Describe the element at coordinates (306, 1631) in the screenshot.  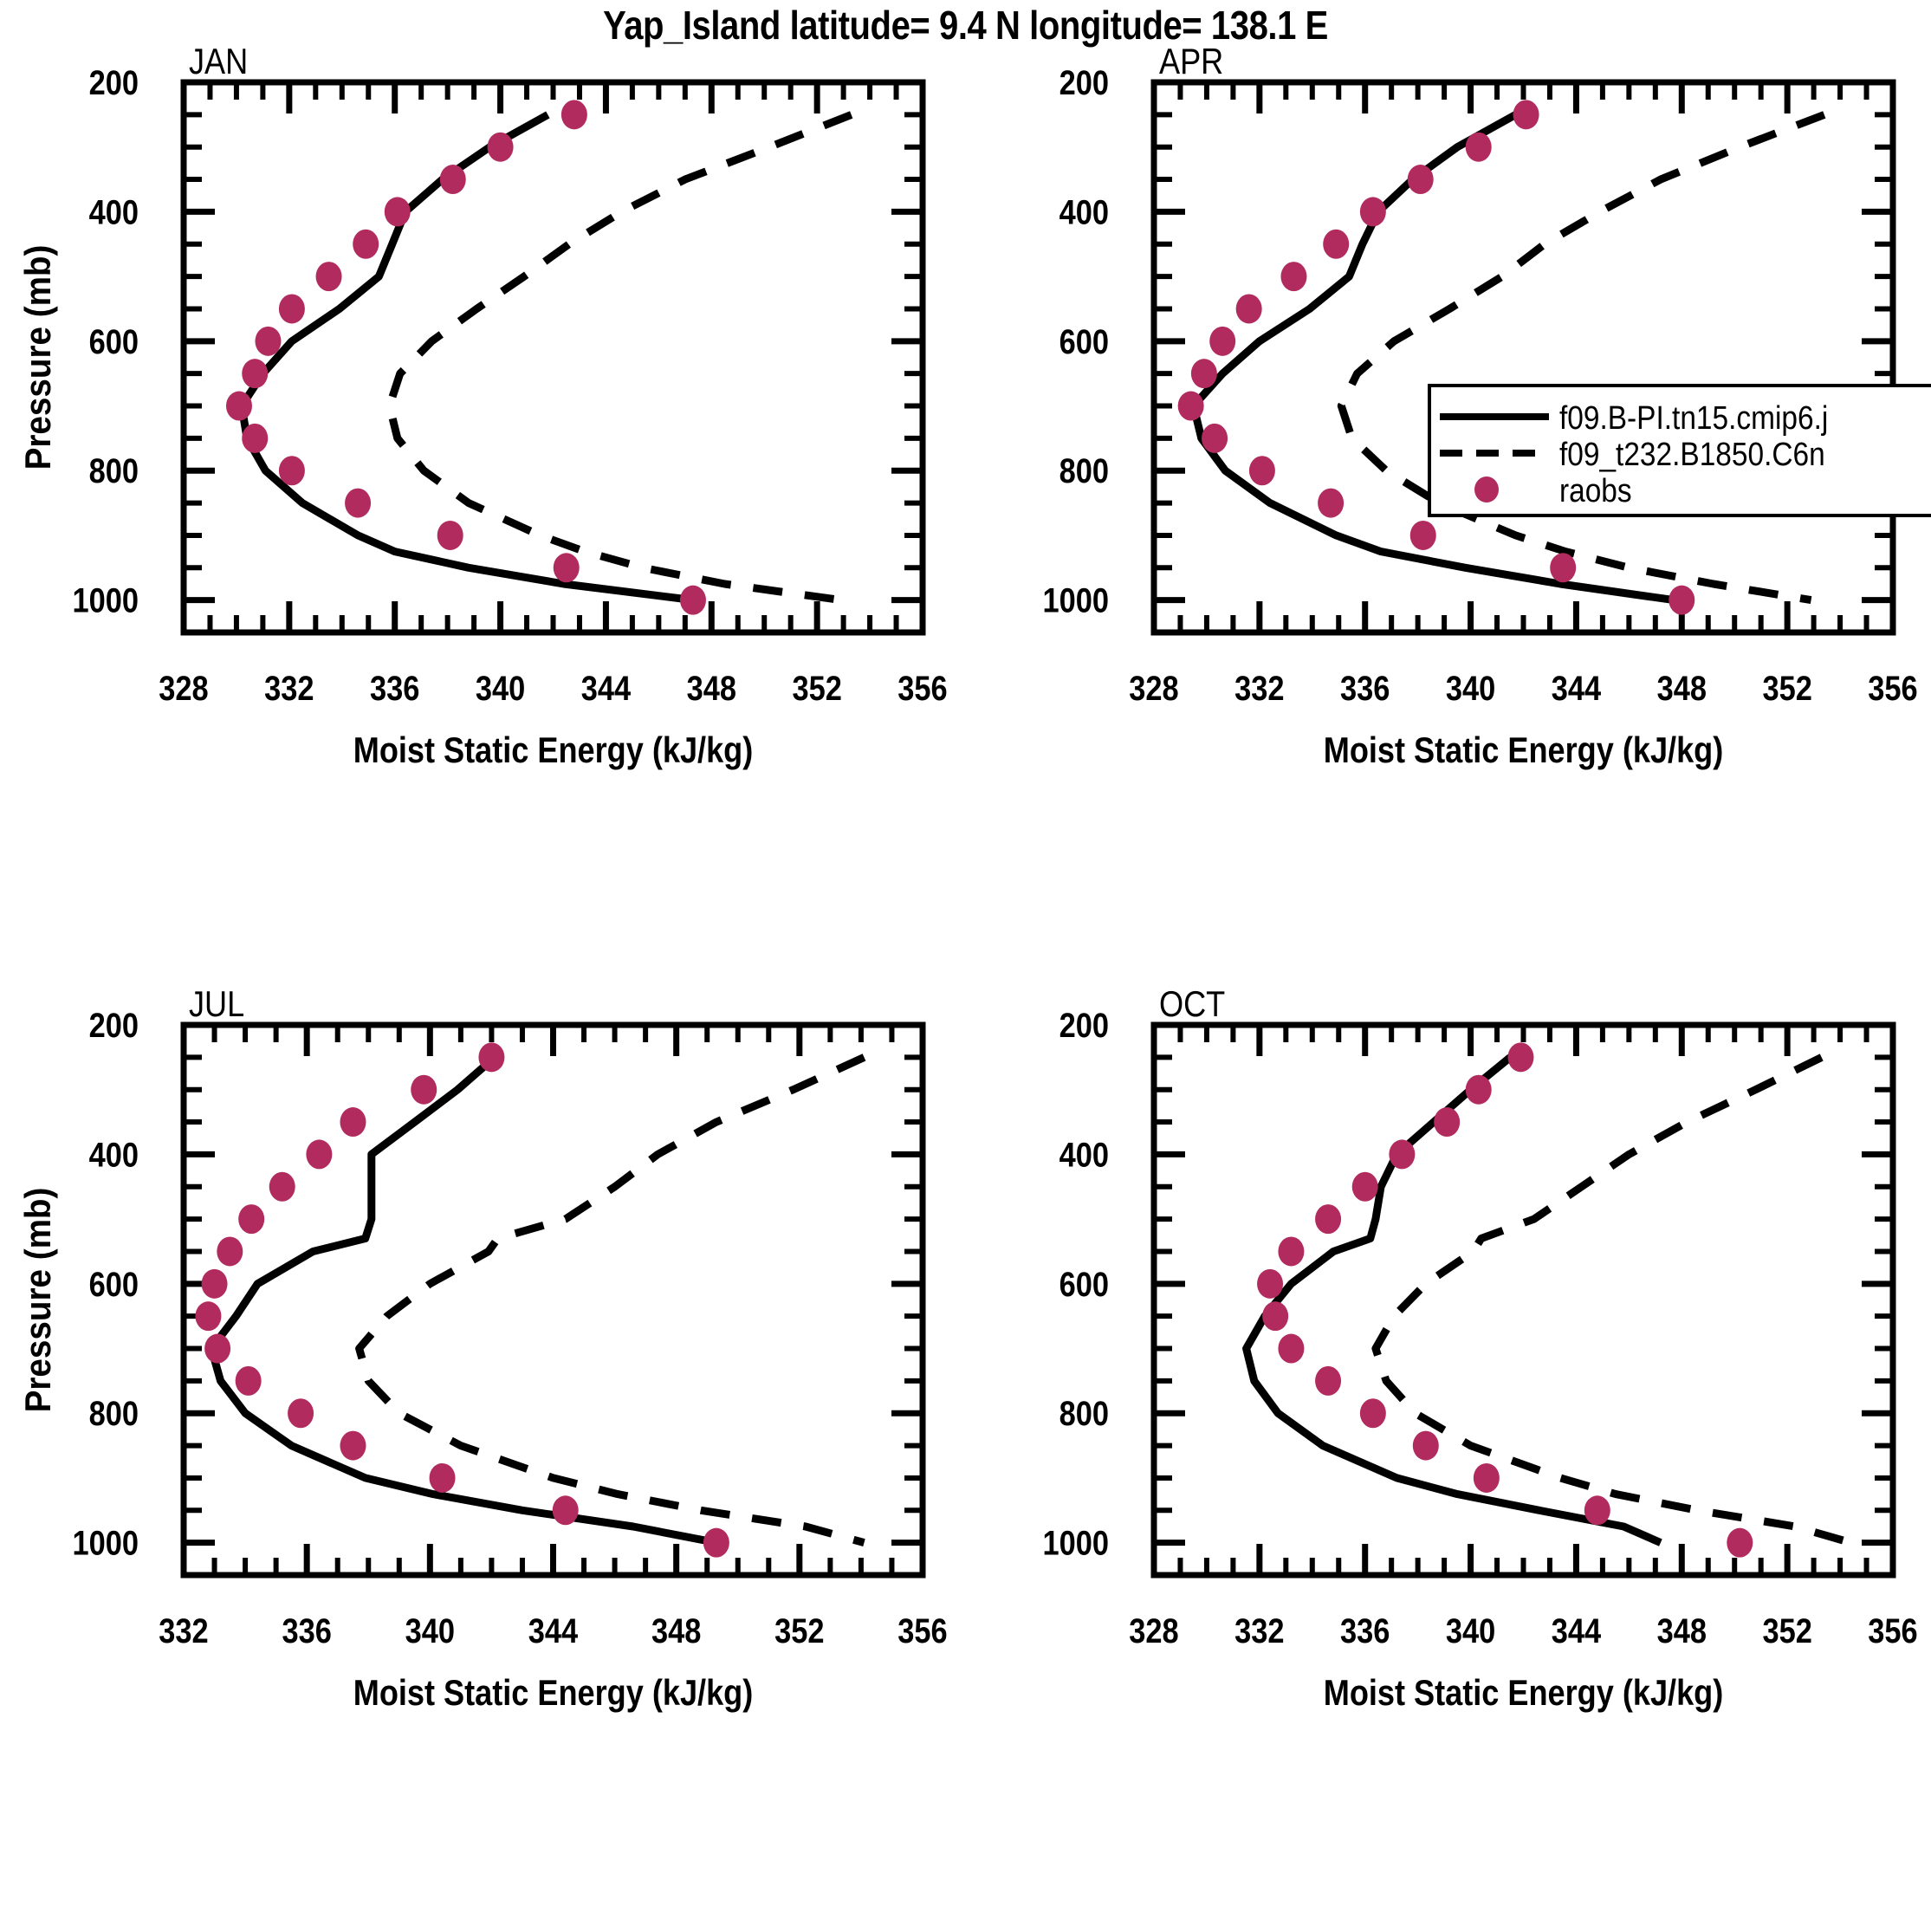
I see `x-tick-label: 336` at that location.